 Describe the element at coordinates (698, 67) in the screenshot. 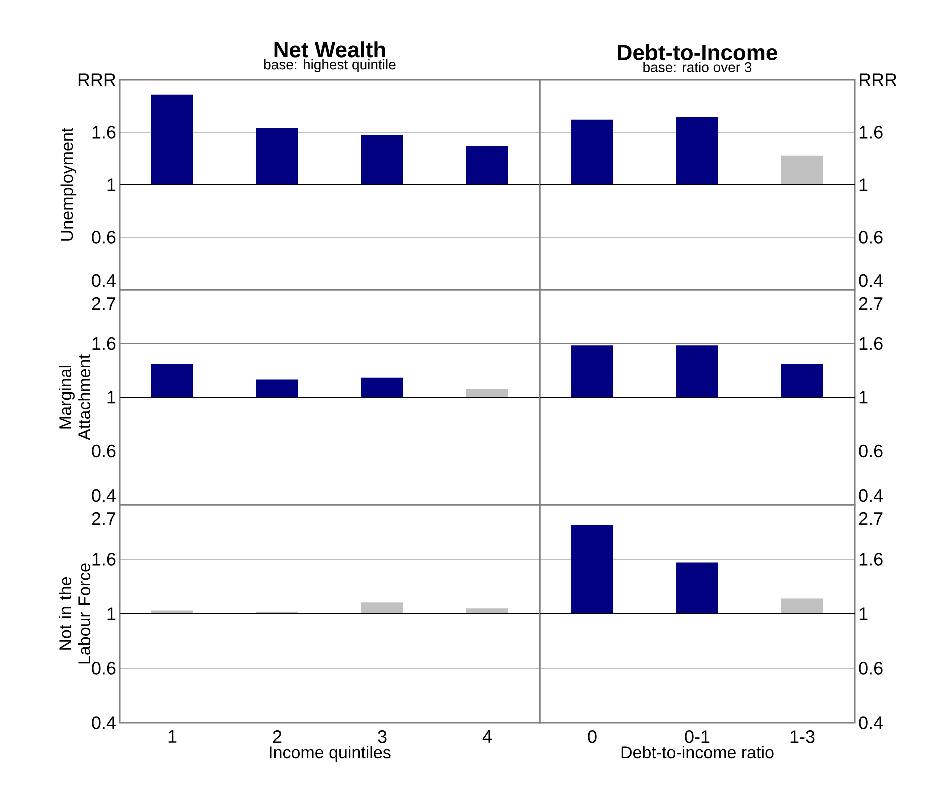

I see `chart-subtitle: base: ratio over 3` at that location.